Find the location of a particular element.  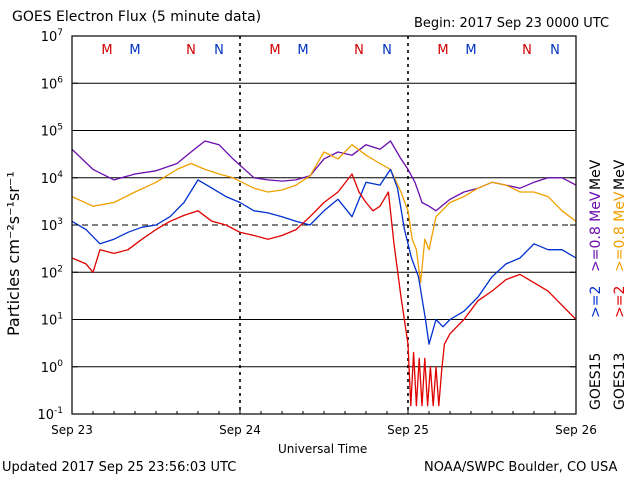

x-tick-label: Sep 23 is located at coordinates (72, 430).